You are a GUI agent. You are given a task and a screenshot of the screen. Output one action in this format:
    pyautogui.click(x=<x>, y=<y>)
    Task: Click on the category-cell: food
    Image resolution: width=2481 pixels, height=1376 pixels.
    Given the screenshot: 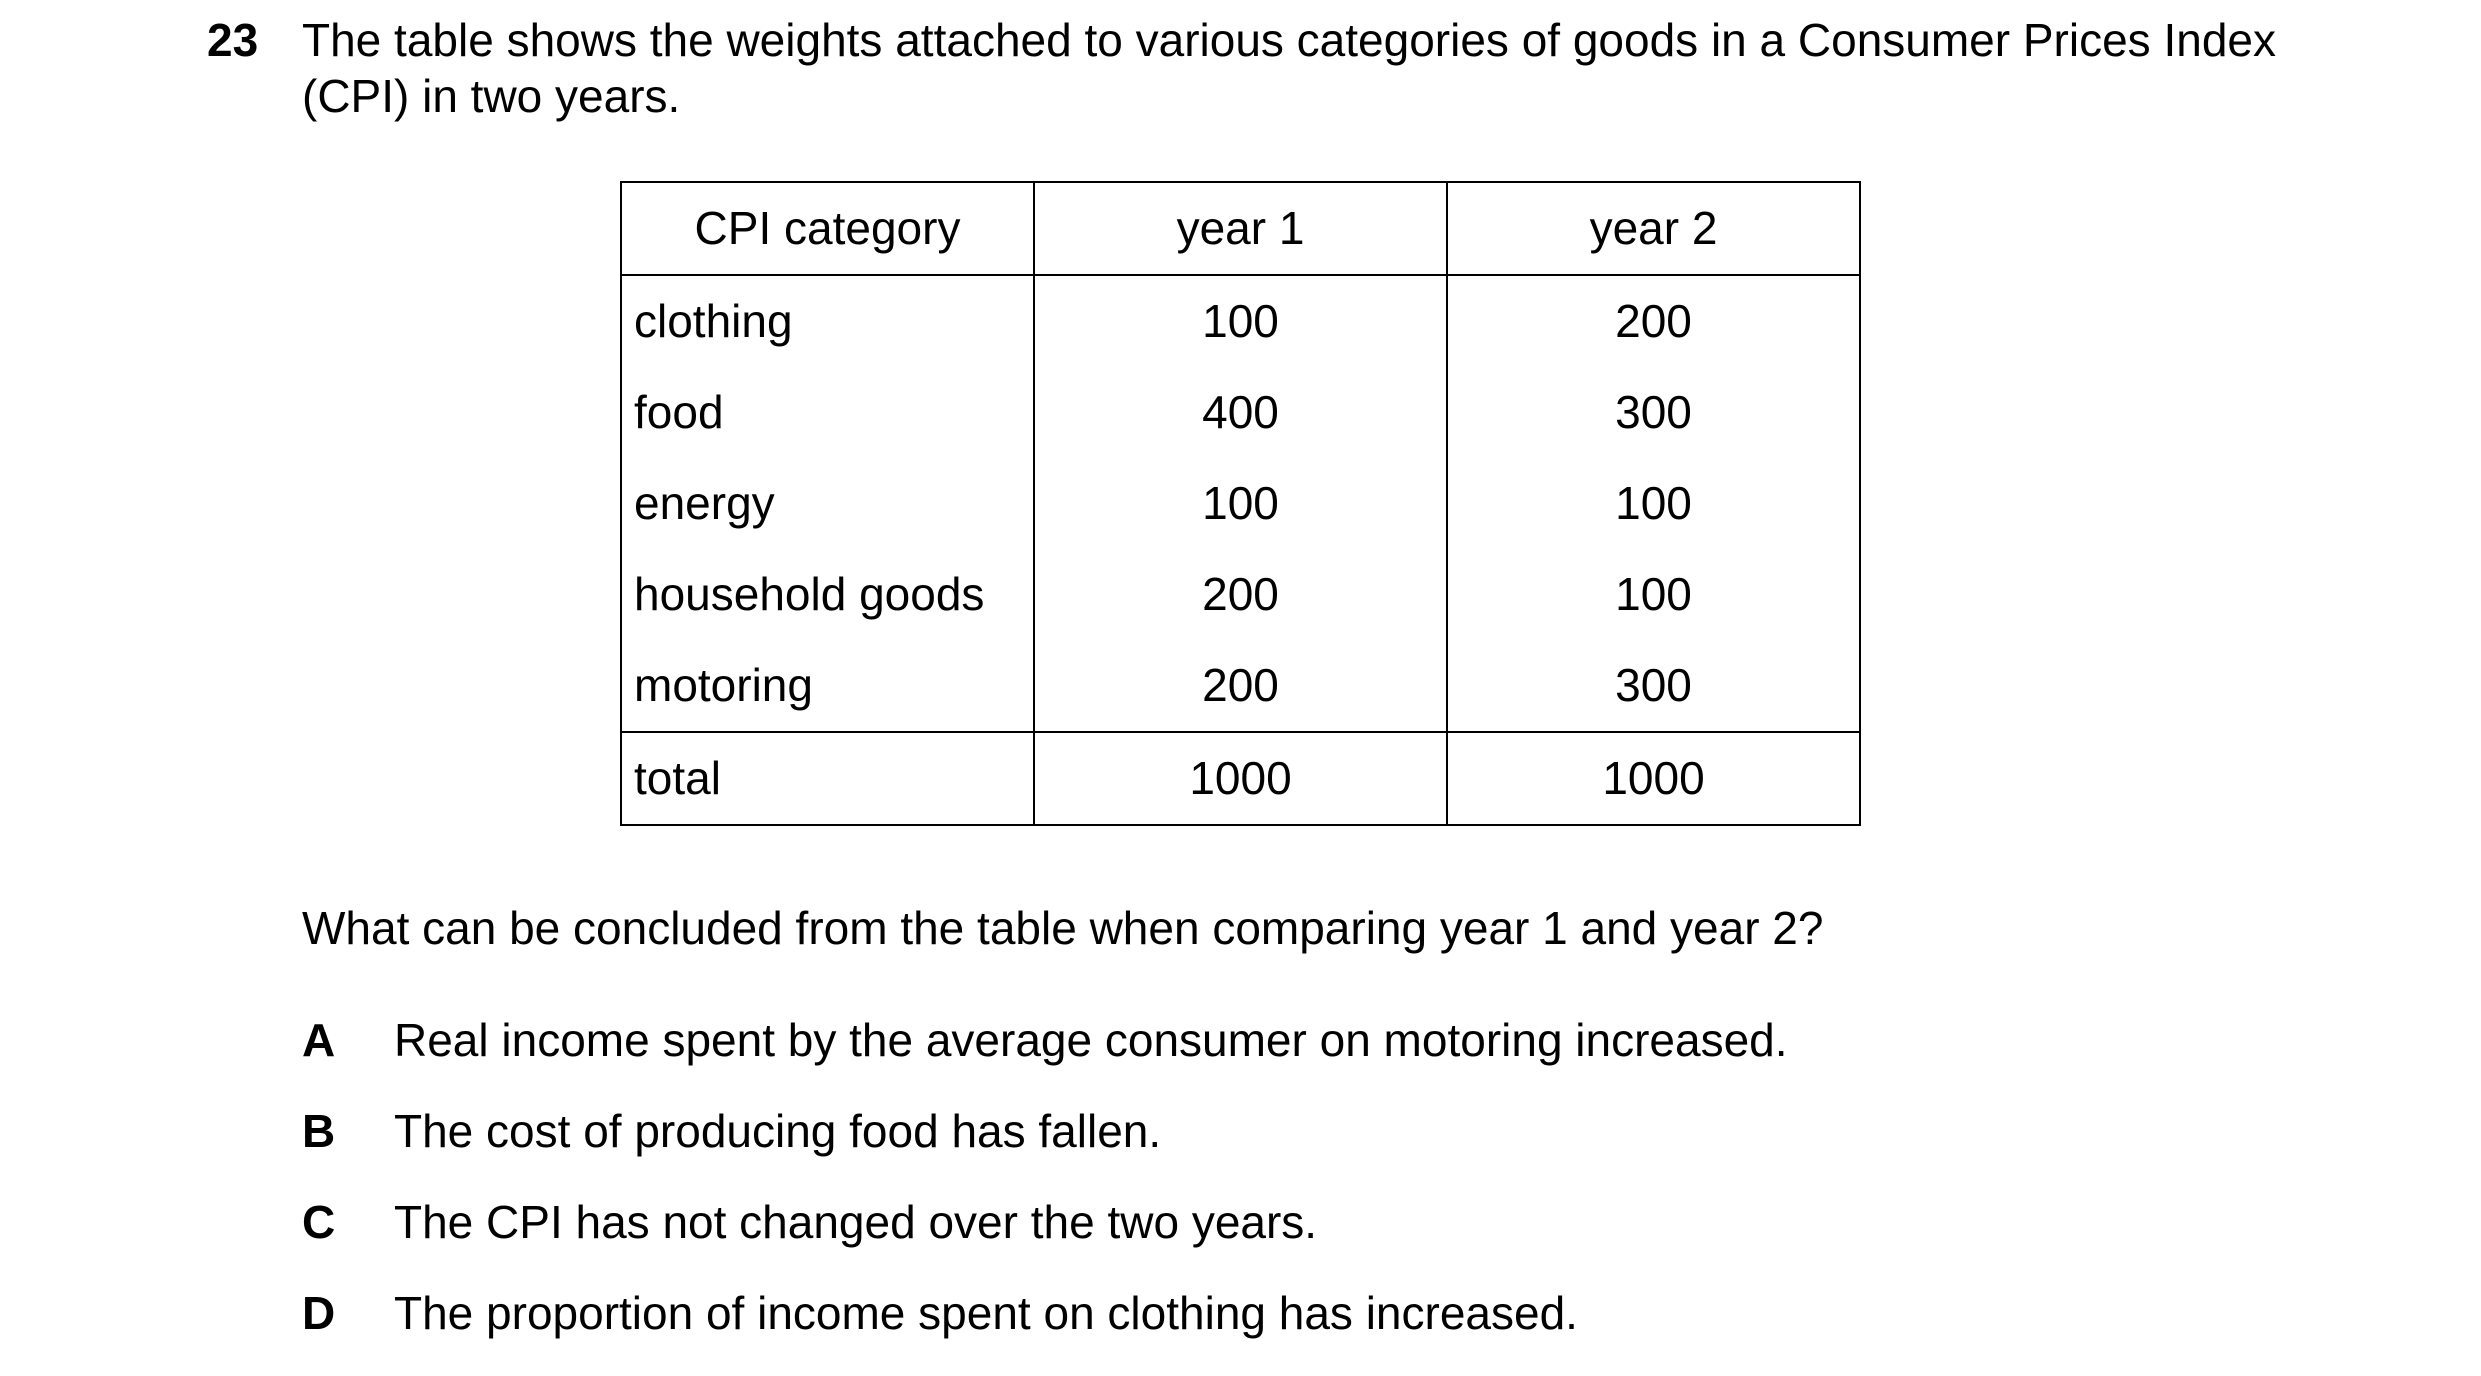 What is the action you would take?
    pyautogui.click(x=827, y=412)
    